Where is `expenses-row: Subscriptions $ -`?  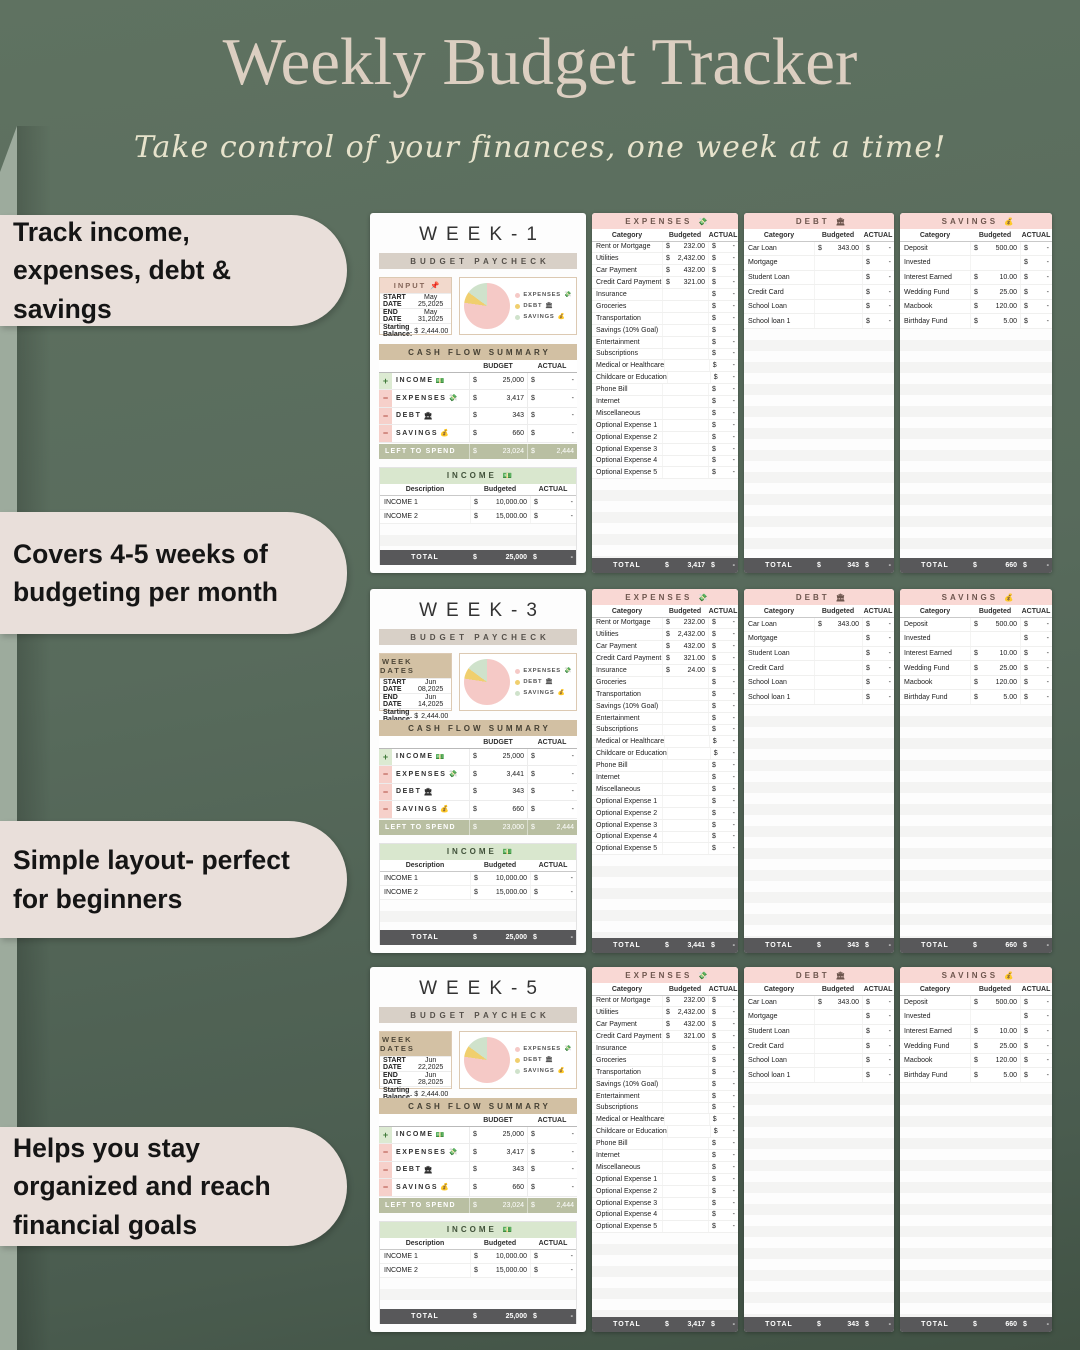 expenses-row: Subscriptions $ - is located at coordinates (665, 730).